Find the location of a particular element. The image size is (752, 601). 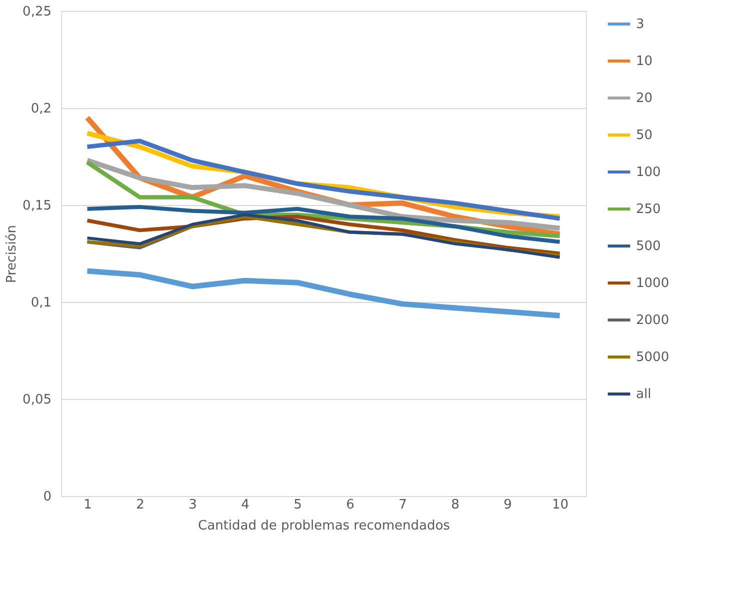

x-tick-label: 9 is located at coordinates (508, 505).